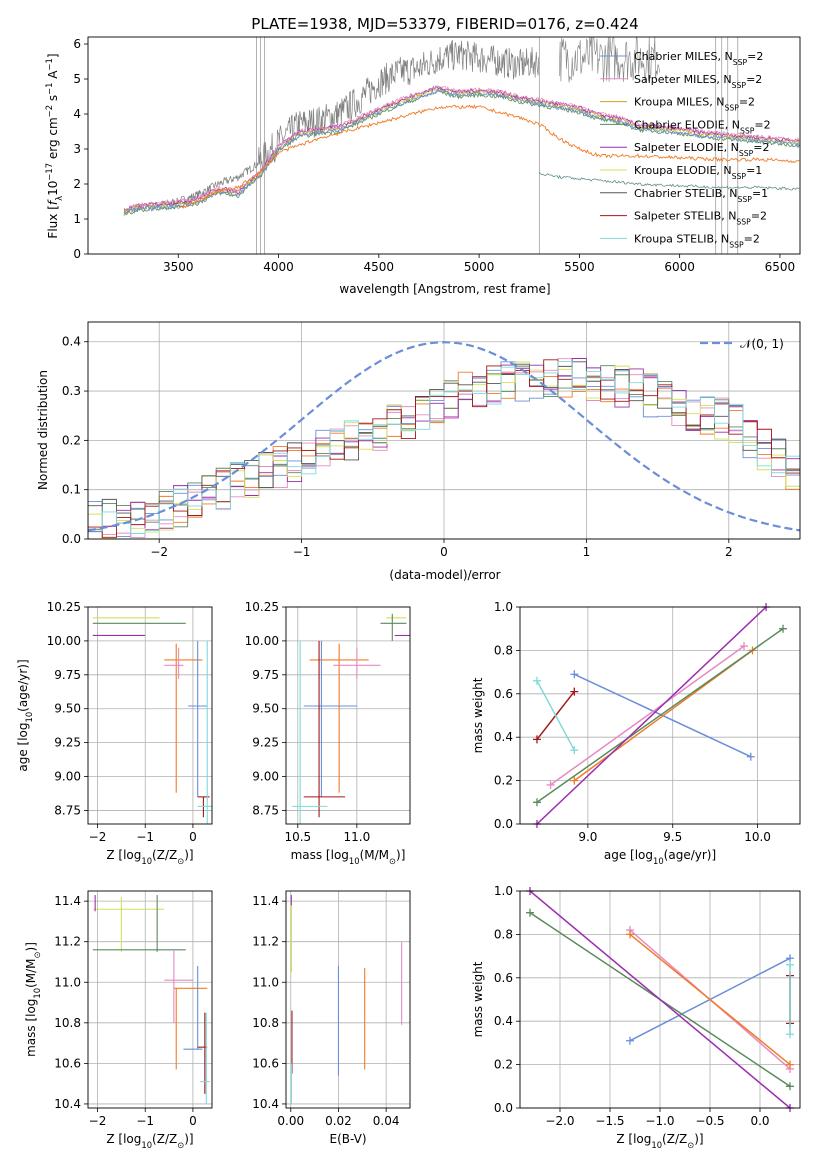  I want to click on y-tick-label: 10.4, so click(67, 1104).